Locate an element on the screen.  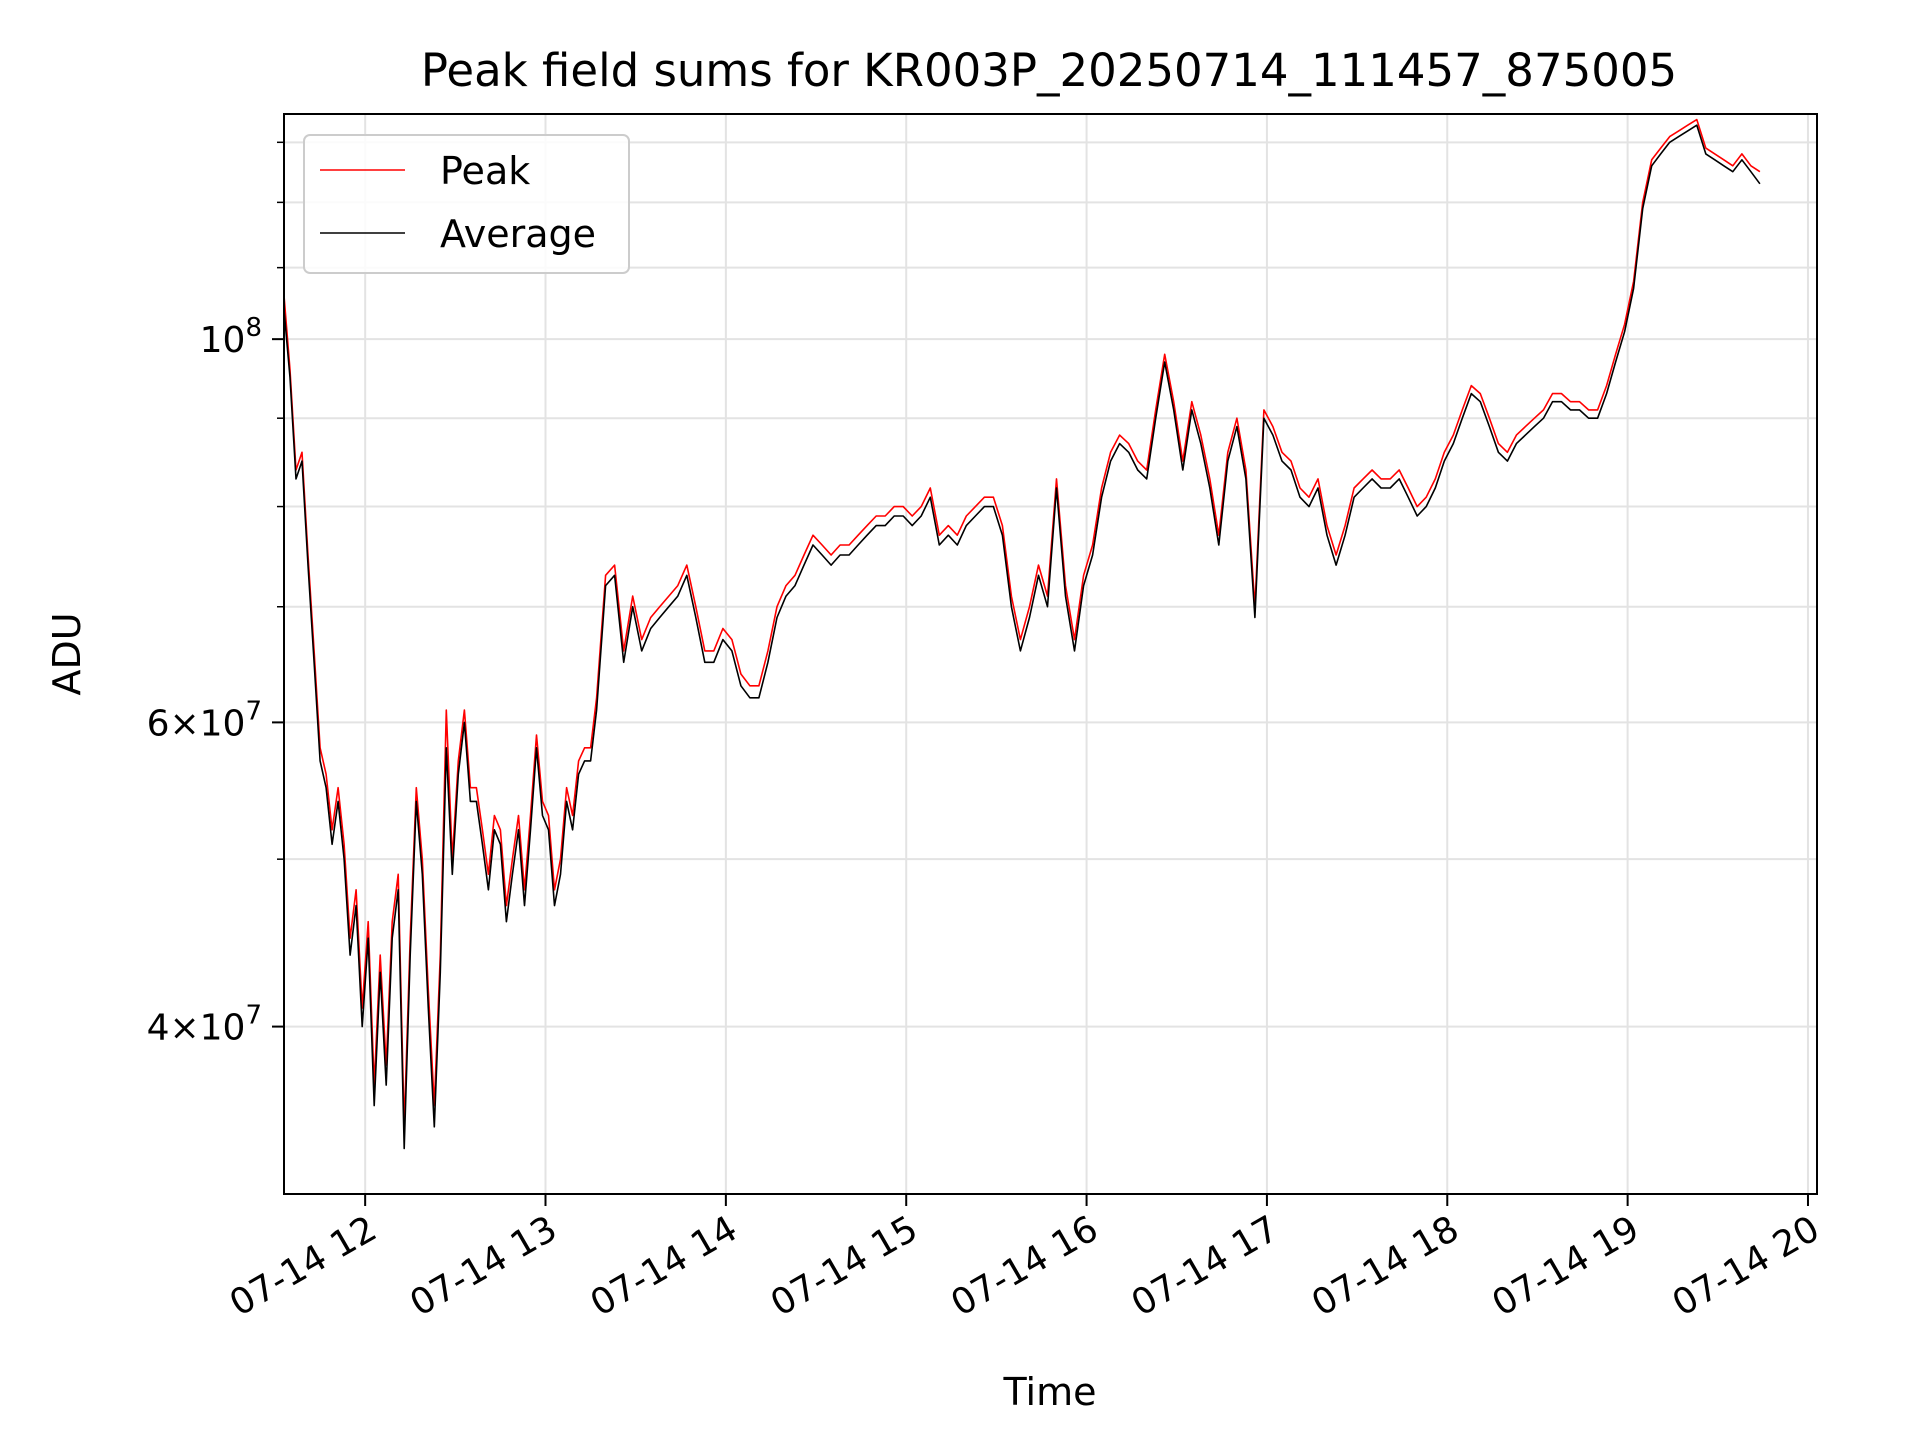
y-tick-label: 4×10⁷ is located at coordinates (204, 1025).